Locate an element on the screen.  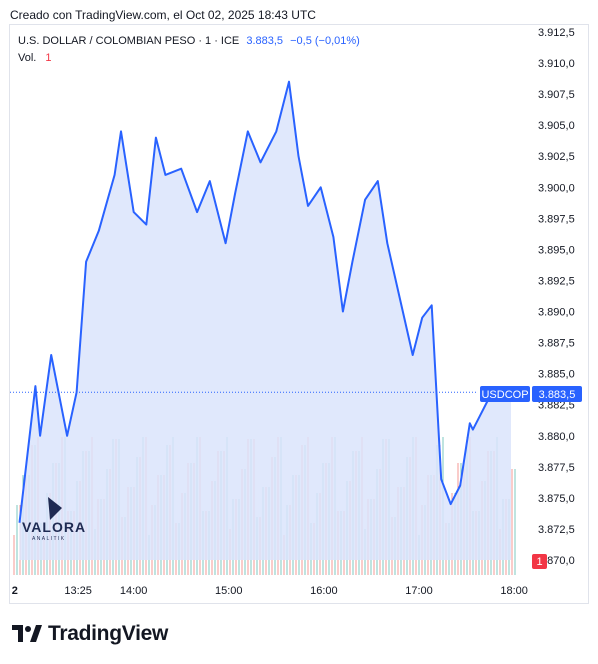
y-tick-label: 3.890,0 is located at coordinates (556, 313).